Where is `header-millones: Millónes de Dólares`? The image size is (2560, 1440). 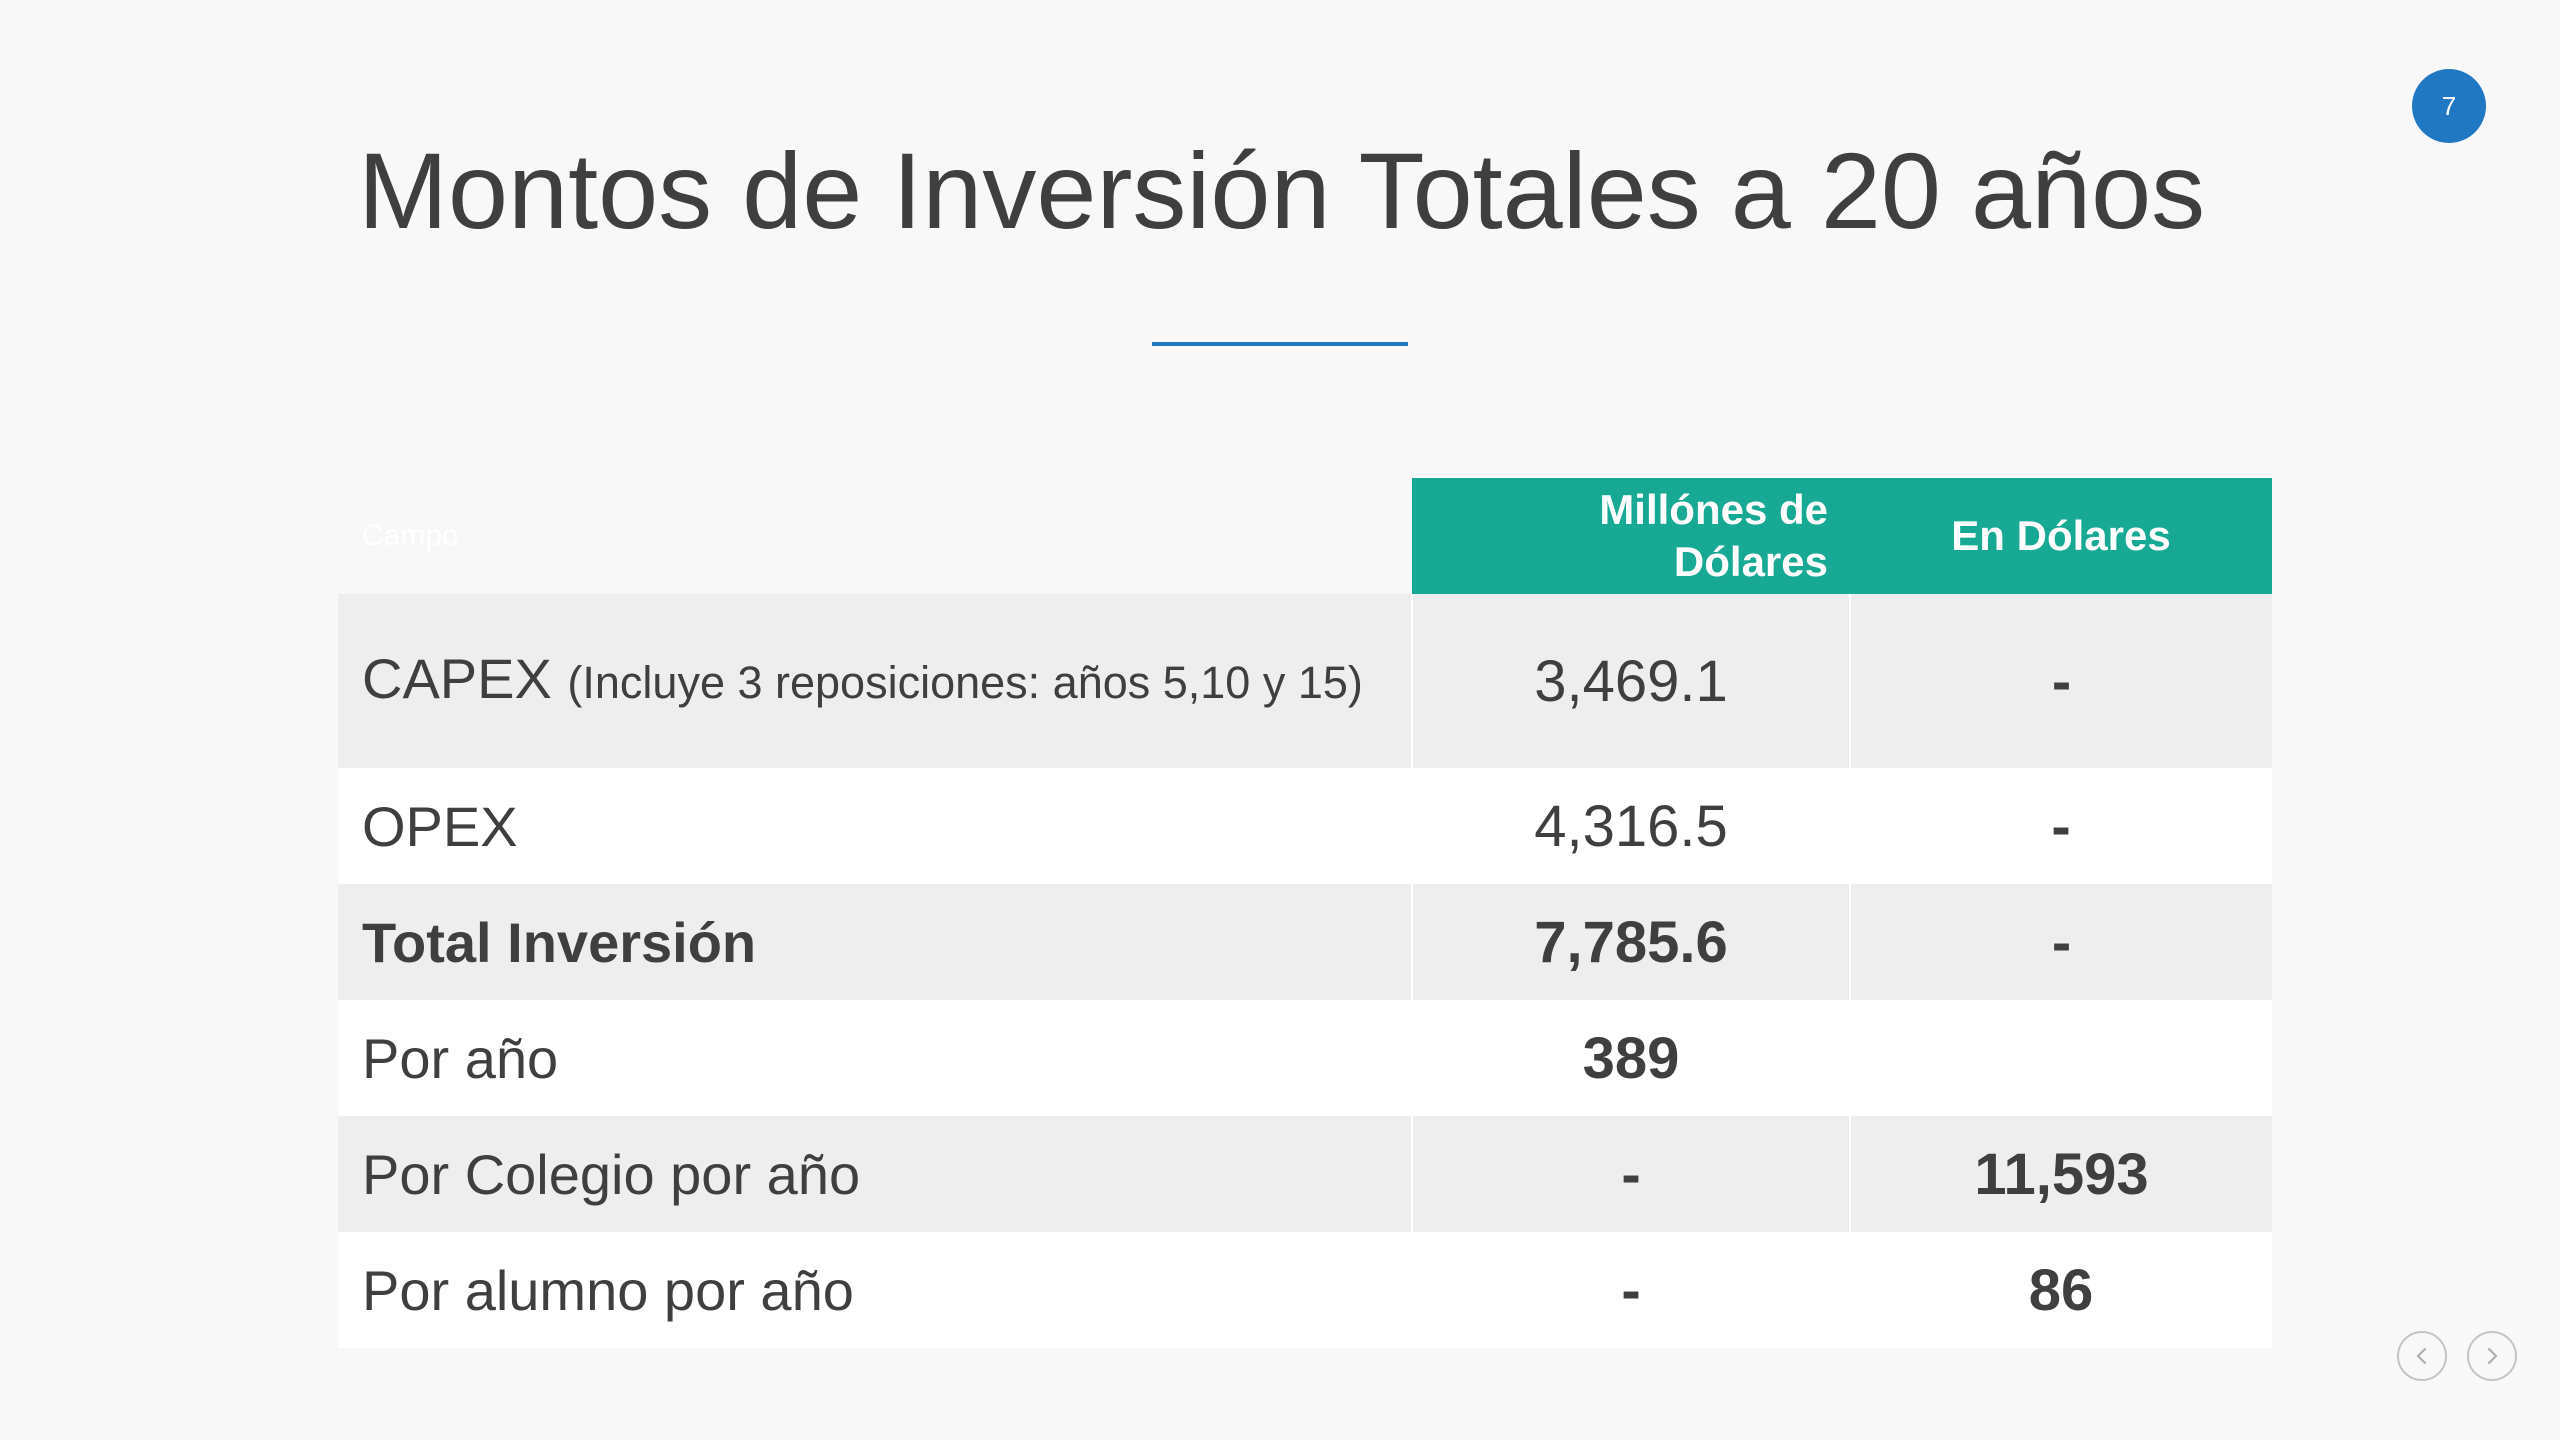
header-millones: Millónes de Dólares is located at coordinates (1631, 536).